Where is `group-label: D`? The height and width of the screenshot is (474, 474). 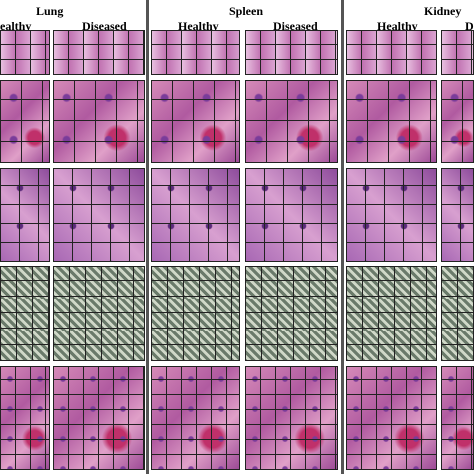
group-label: D is located at coordinates (469, 26).